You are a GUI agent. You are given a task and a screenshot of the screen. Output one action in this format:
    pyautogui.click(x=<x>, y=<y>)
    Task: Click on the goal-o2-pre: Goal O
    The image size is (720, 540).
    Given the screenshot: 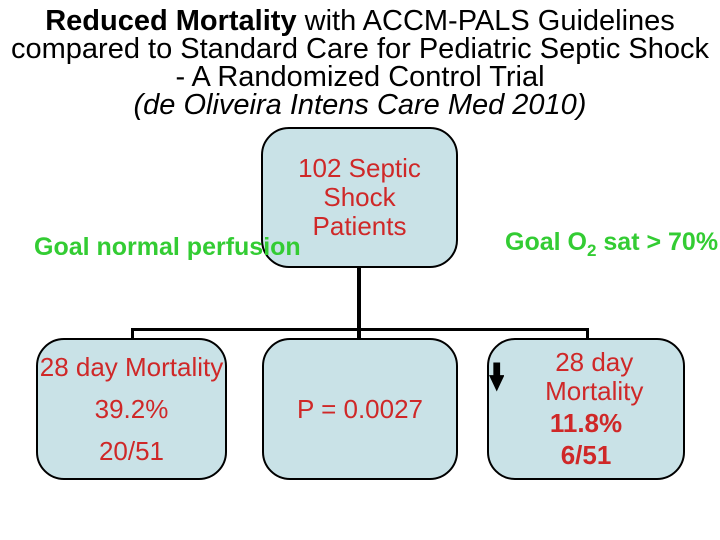 What is the action you would take?
    pyautogui.click(x=546, y=242)
    